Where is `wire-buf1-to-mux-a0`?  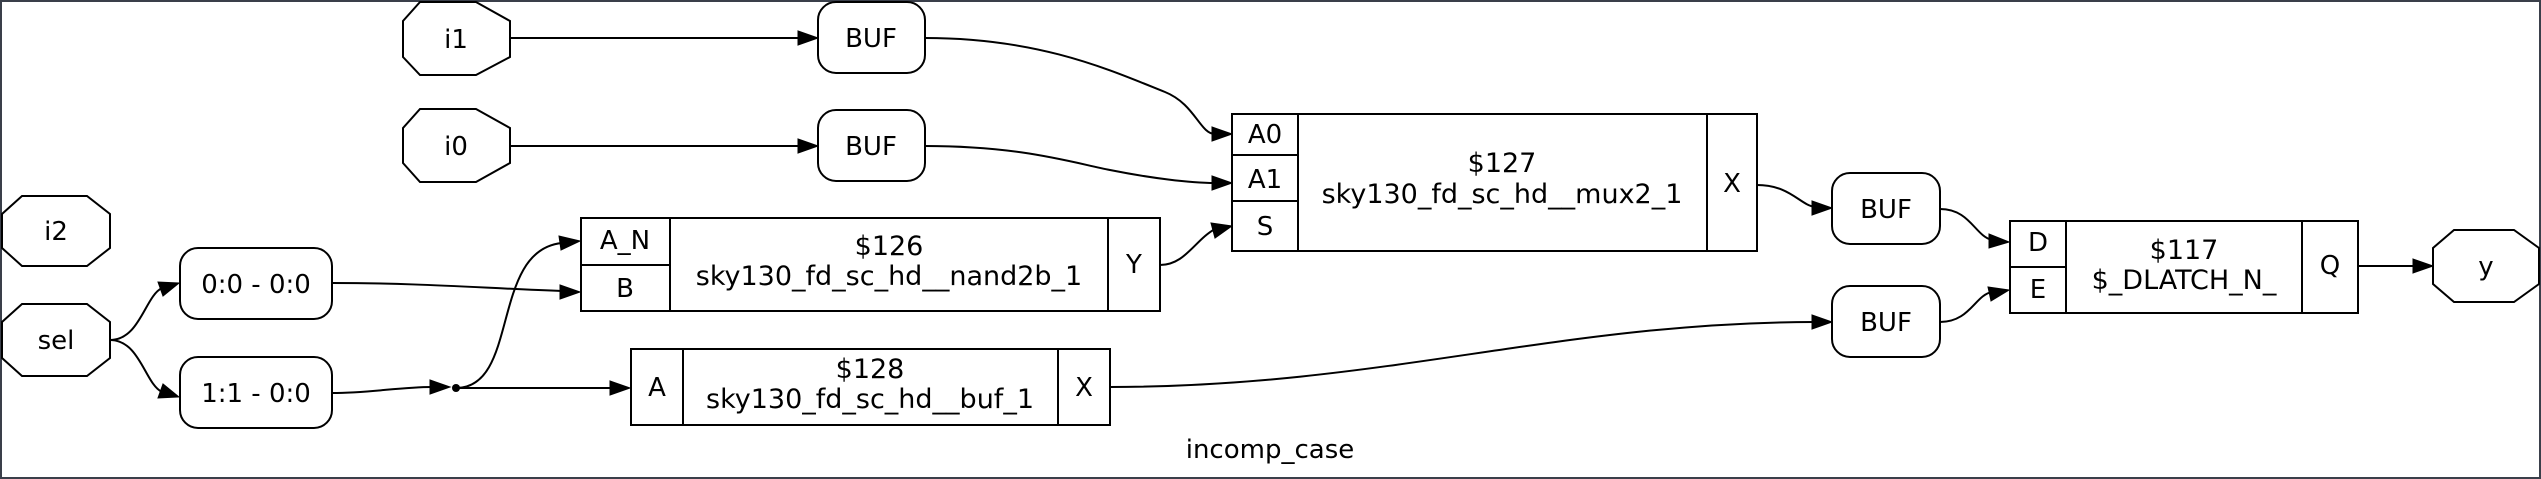 wire-buf1-to-mux-a0 is located at coordinates (1070, 86).